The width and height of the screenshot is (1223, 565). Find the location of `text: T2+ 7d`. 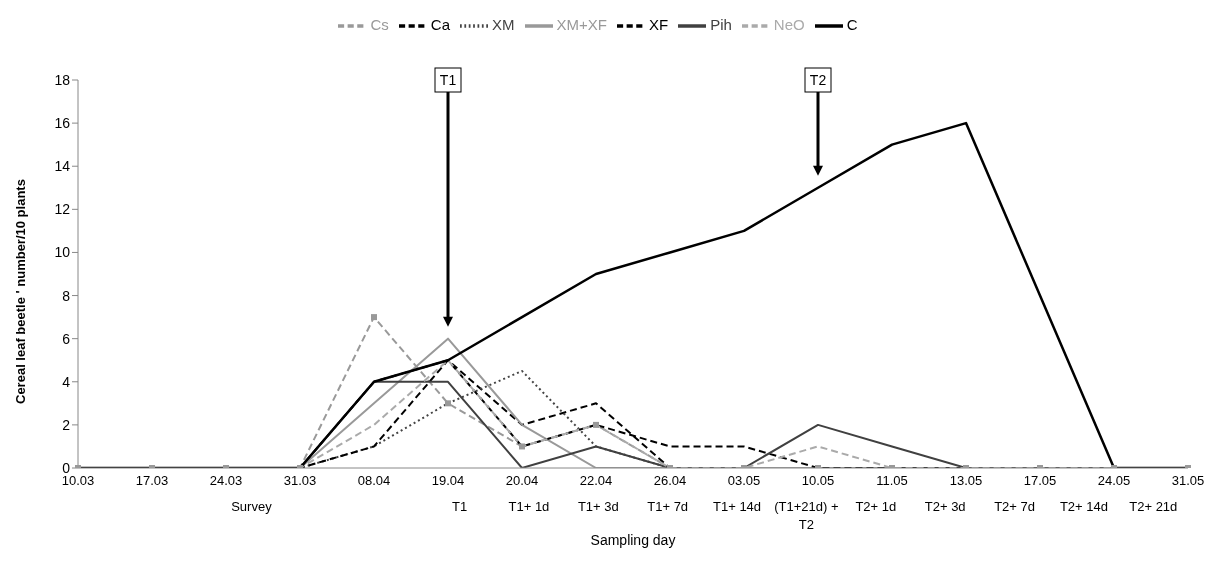

text: T2+ 7d is located at coordinates (1014, 507).